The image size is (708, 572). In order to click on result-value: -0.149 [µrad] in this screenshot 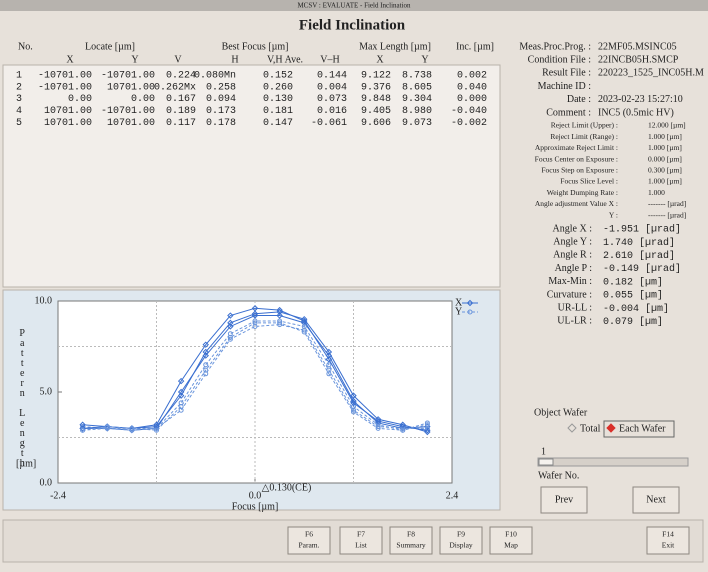, I will do `click(642, 269)`.